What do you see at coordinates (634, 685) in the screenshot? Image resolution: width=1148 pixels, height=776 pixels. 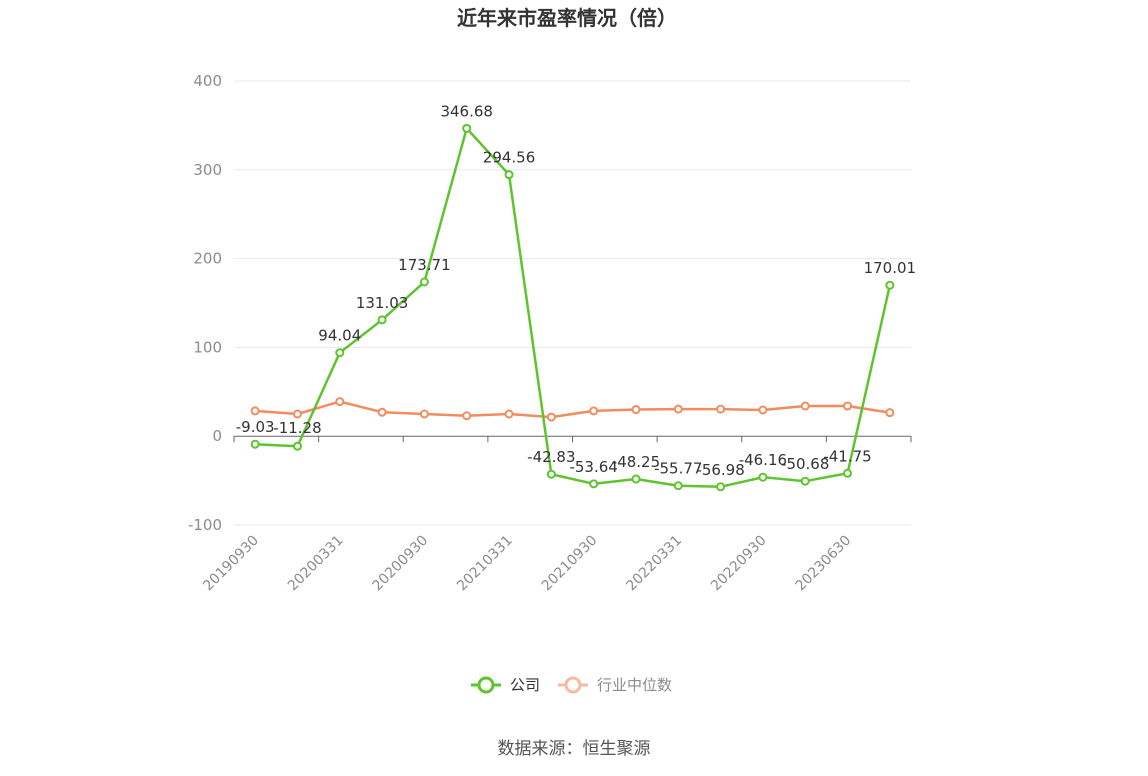 I see `legend-industry-label: 行业中位数` at bounding box center [634, 685].